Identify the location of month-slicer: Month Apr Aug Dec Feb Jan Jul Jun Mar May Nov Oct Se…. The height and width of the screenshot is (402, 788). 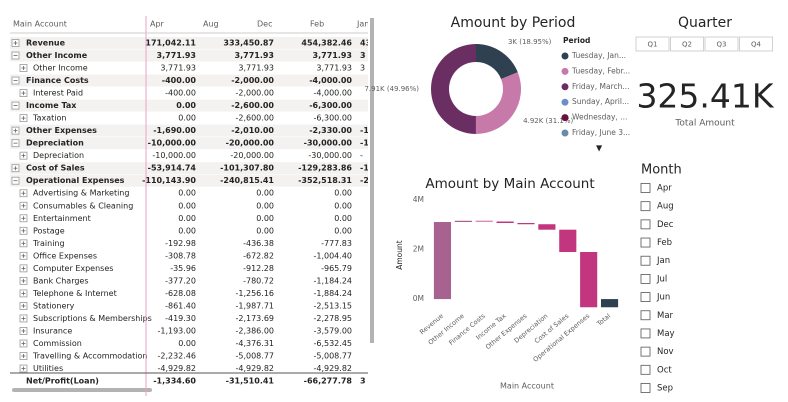
(661, 278).